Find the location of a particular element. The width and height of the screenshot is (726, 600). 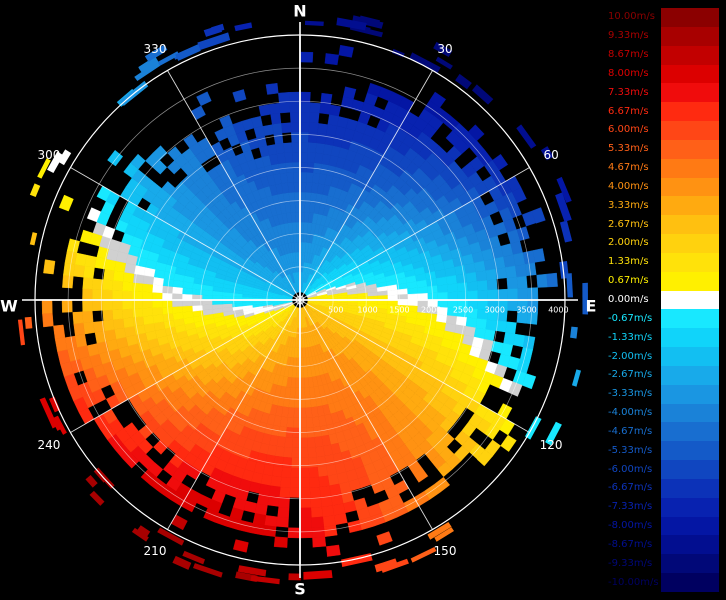

legend-label: -8.00m/s is located at coordinates (630, 526).